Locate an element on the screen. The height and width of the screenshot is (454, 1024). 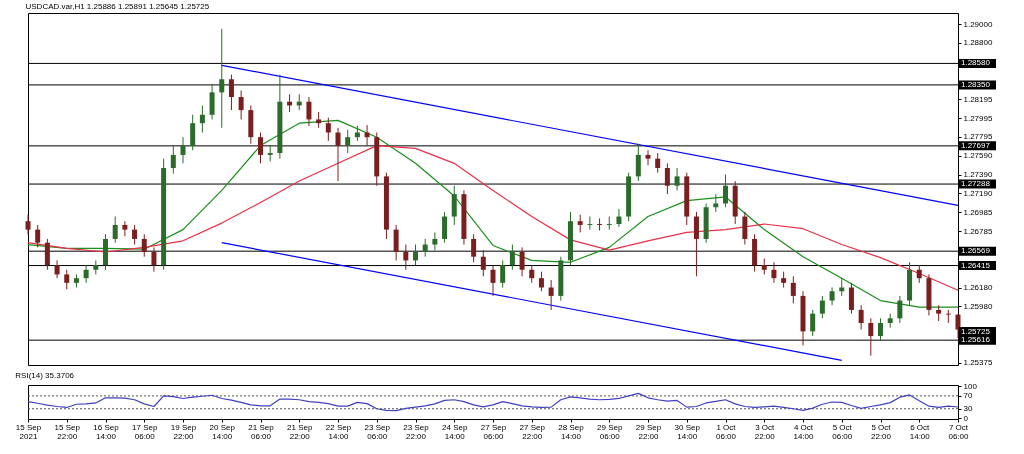
x-tick-label: 23 Sep 06:00 is located at coordinates (377, 431).